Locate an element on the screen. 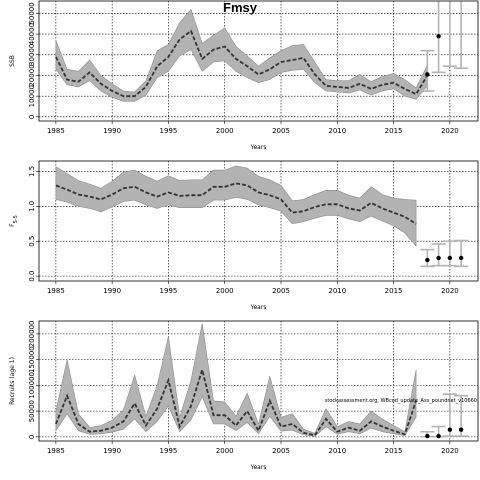 The height and width of the screenshot is (480, 480). y-tick-label: 1.5 is located at coordinates (32, 171).